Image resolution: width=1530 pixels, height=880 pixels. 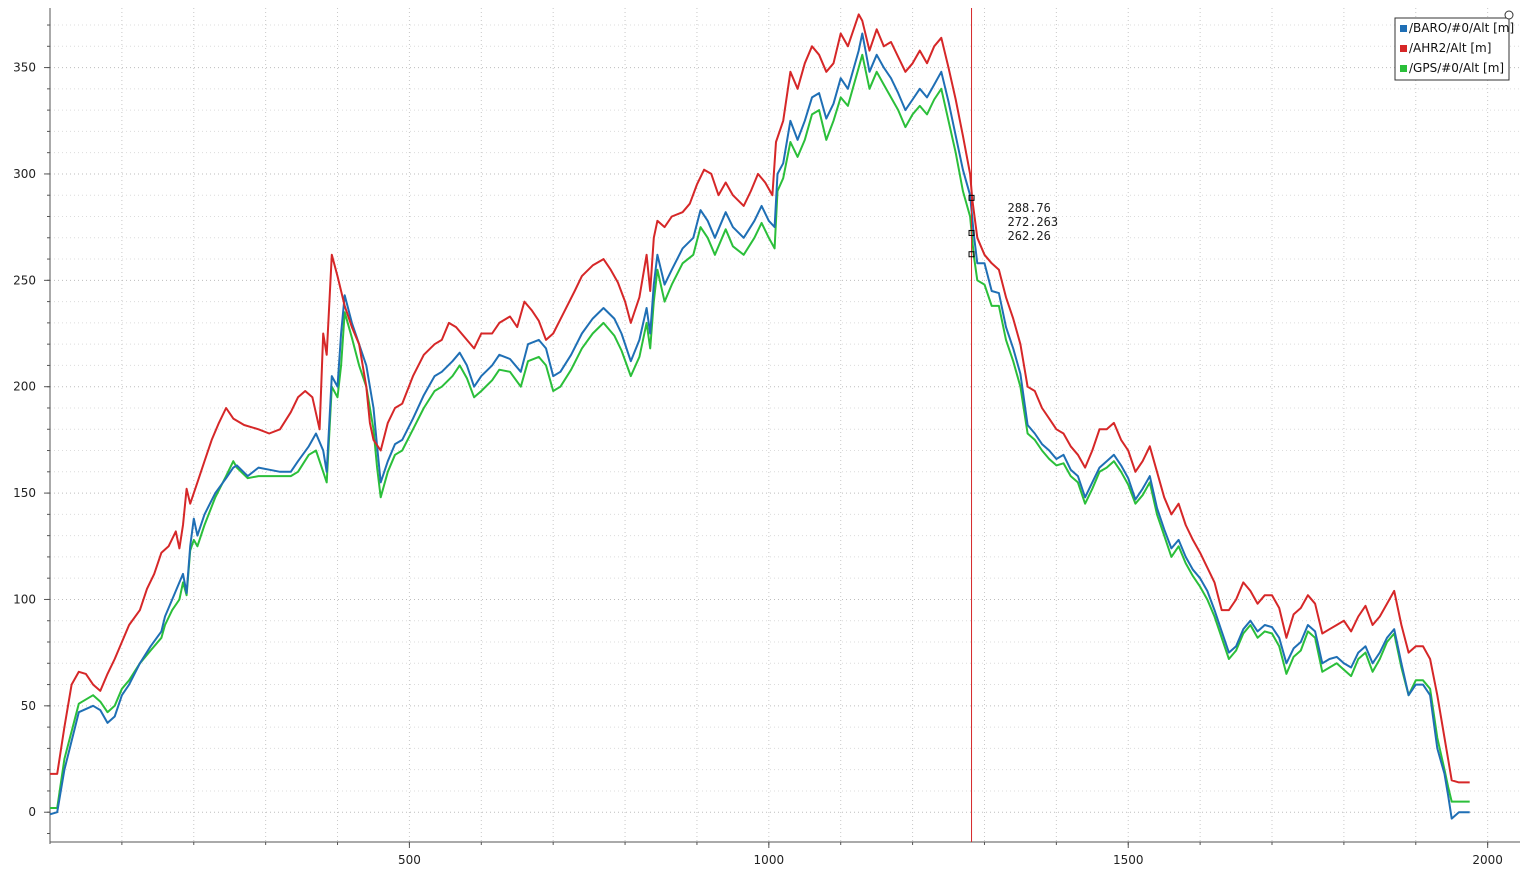 I want to click on x-tick-label: 500, so click(x=409, y=860).